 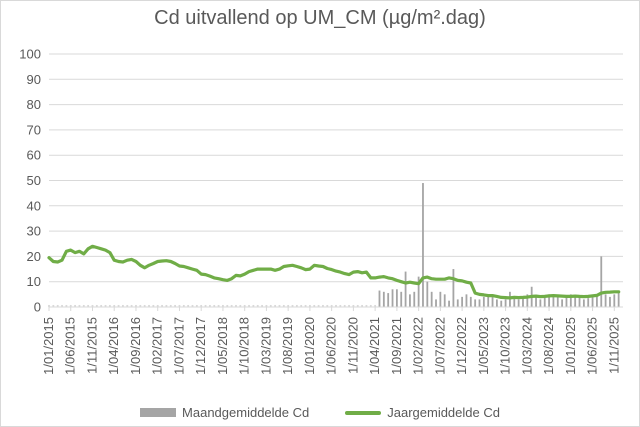 I want to click on x-tick-label: 1/03/2019, so click(x=265, y=346).